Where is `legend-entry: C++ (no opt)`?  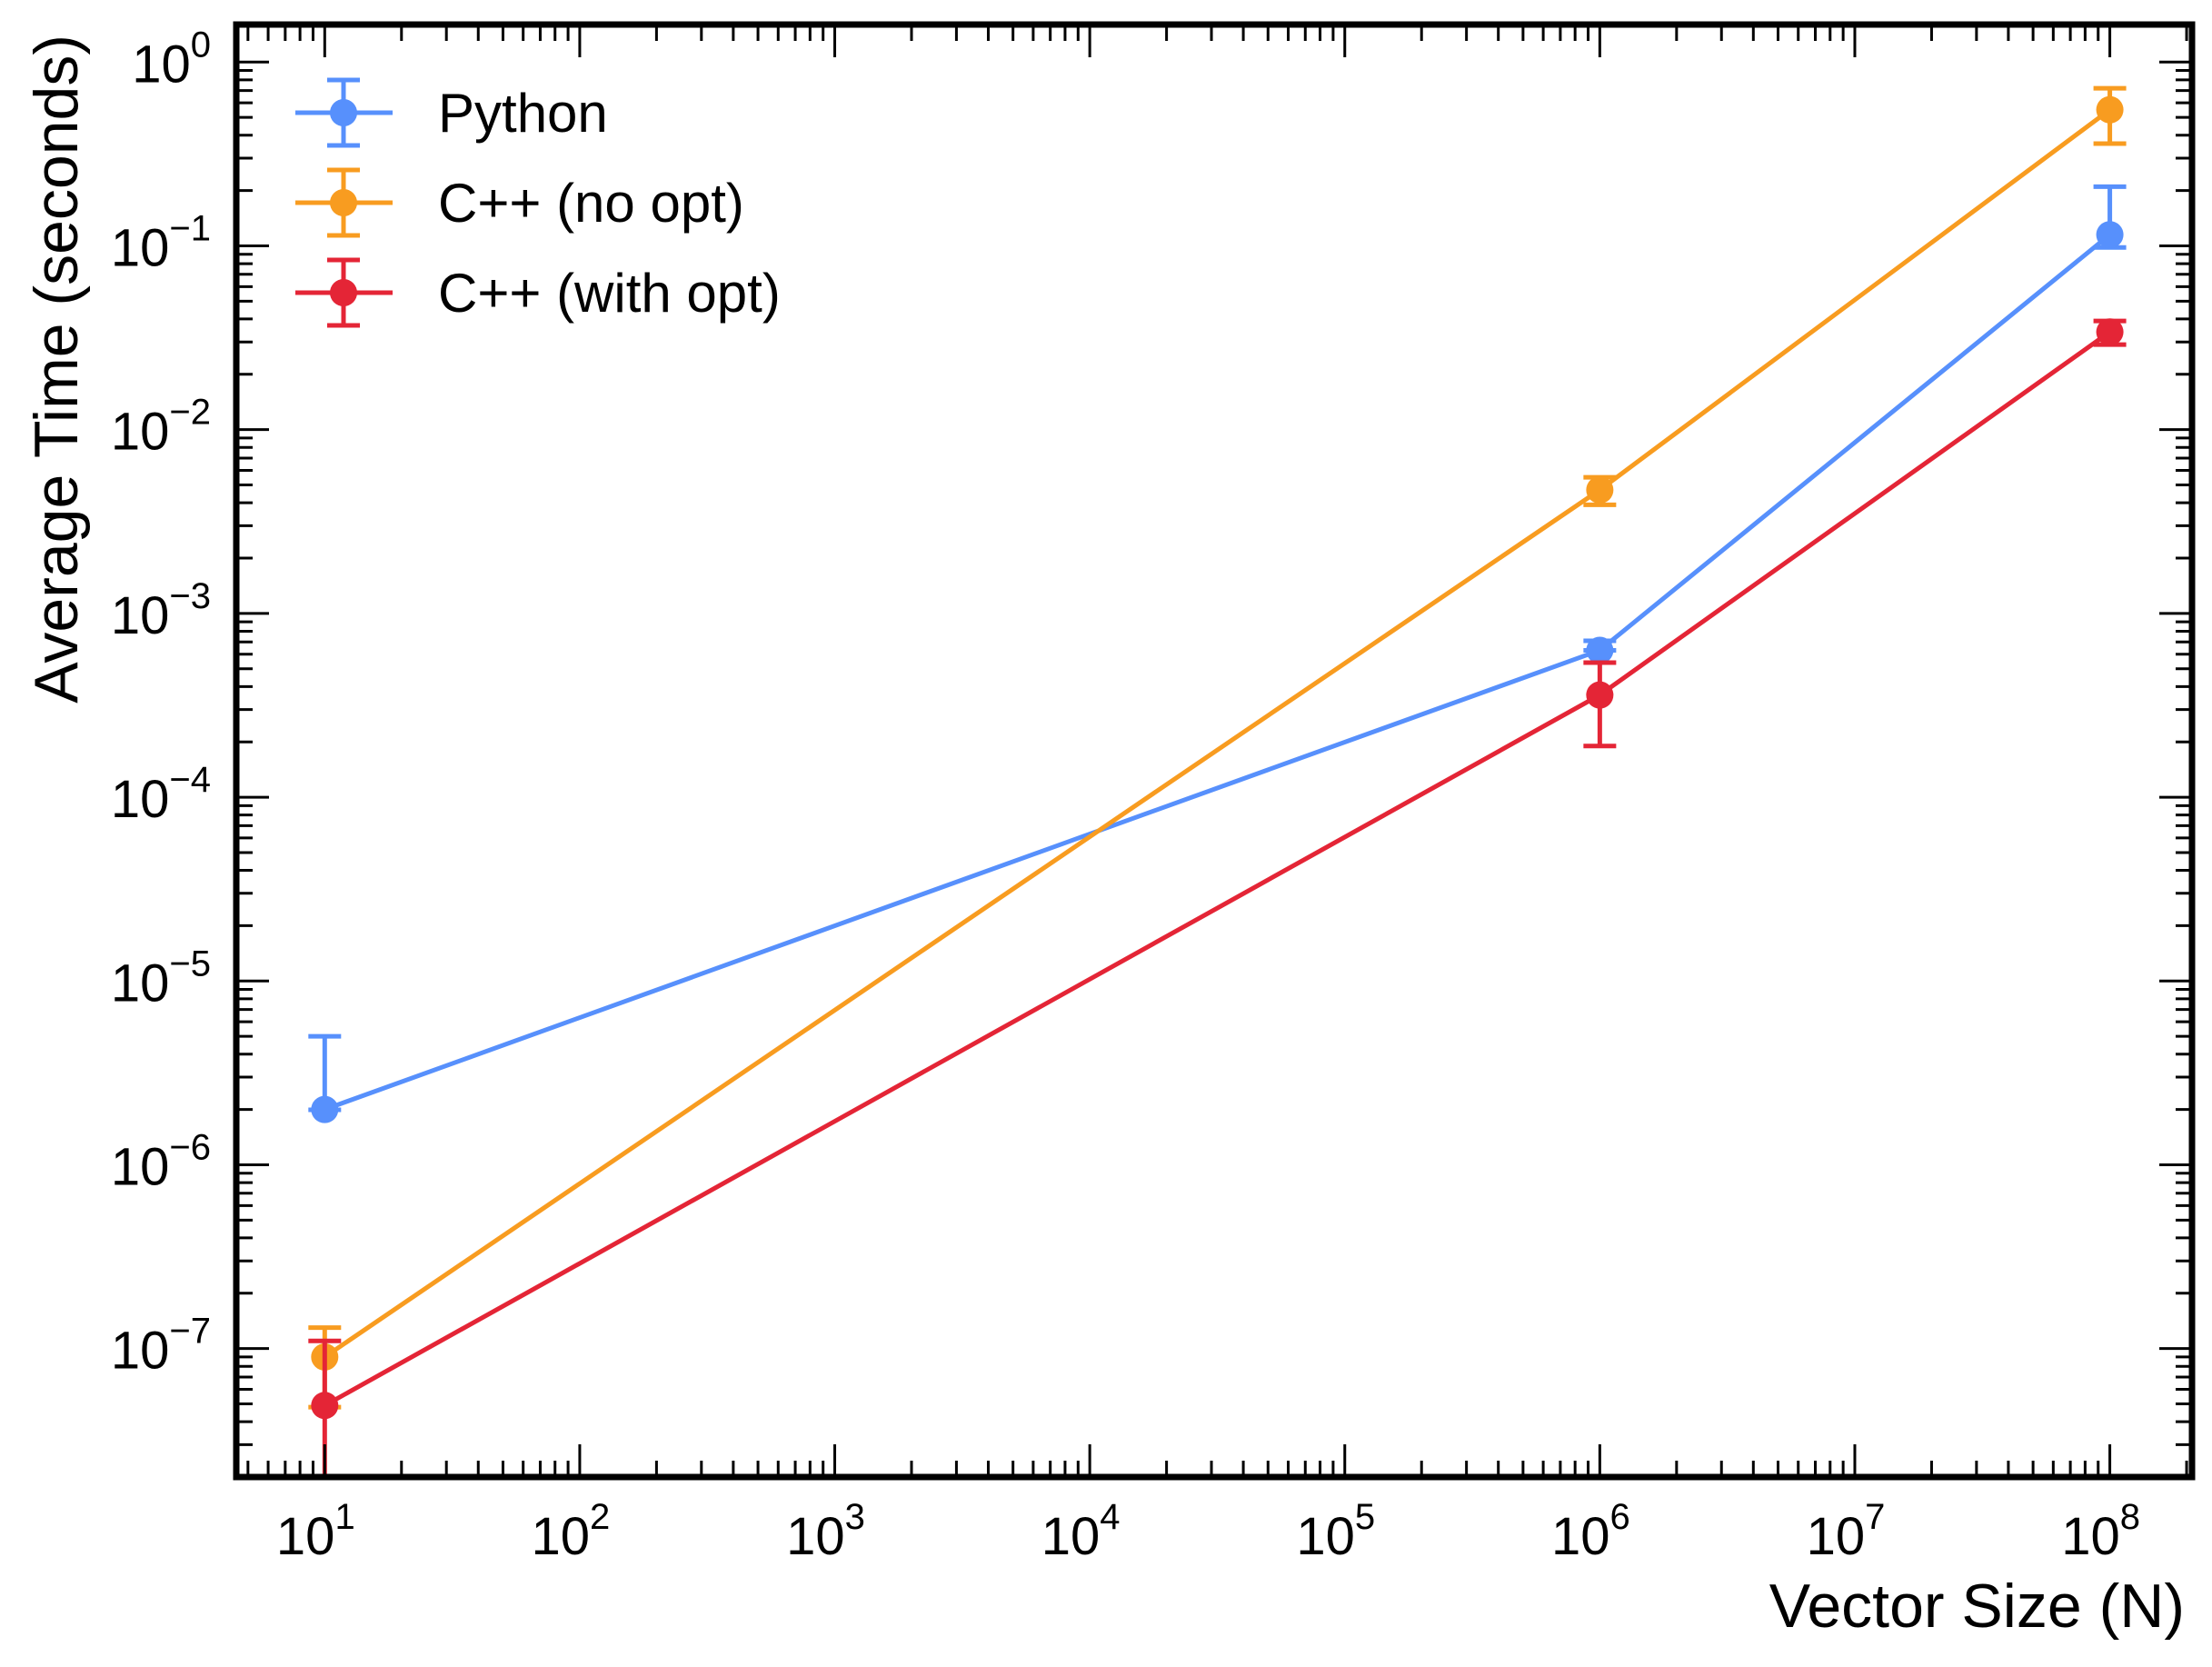
legend-entry: C++ (no opt) is located at coordinates (519, 202).